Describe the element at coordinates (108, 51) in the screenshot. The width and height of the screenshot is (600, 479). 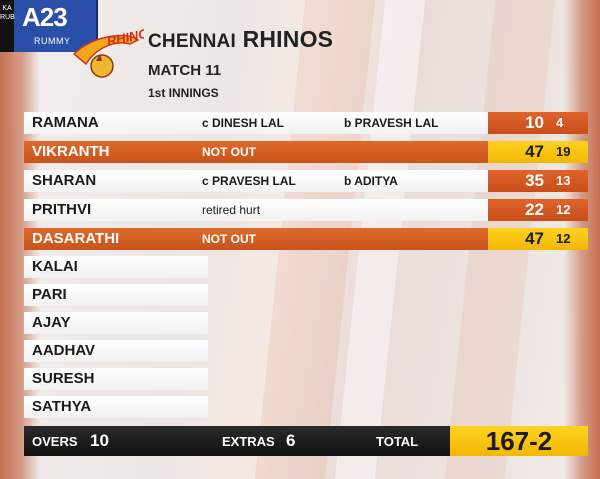
I see `team-logo: RHINOS` at that location.